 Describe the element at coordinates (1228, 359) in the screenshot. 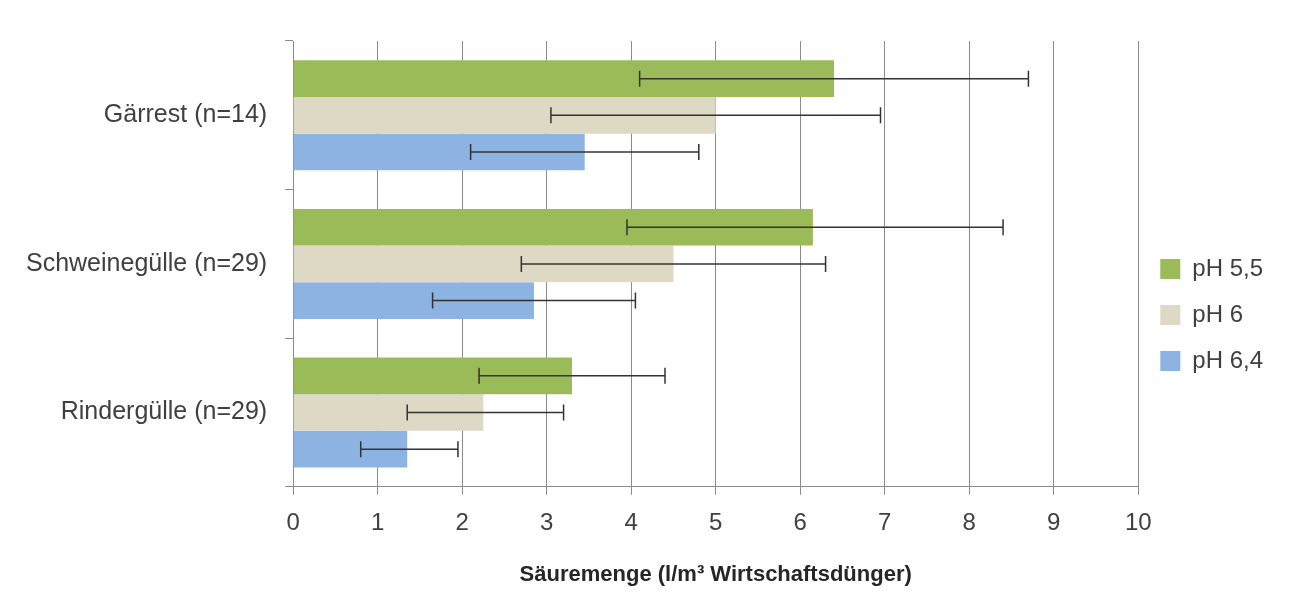

I see `legend-label: pH 6,4` at that location.